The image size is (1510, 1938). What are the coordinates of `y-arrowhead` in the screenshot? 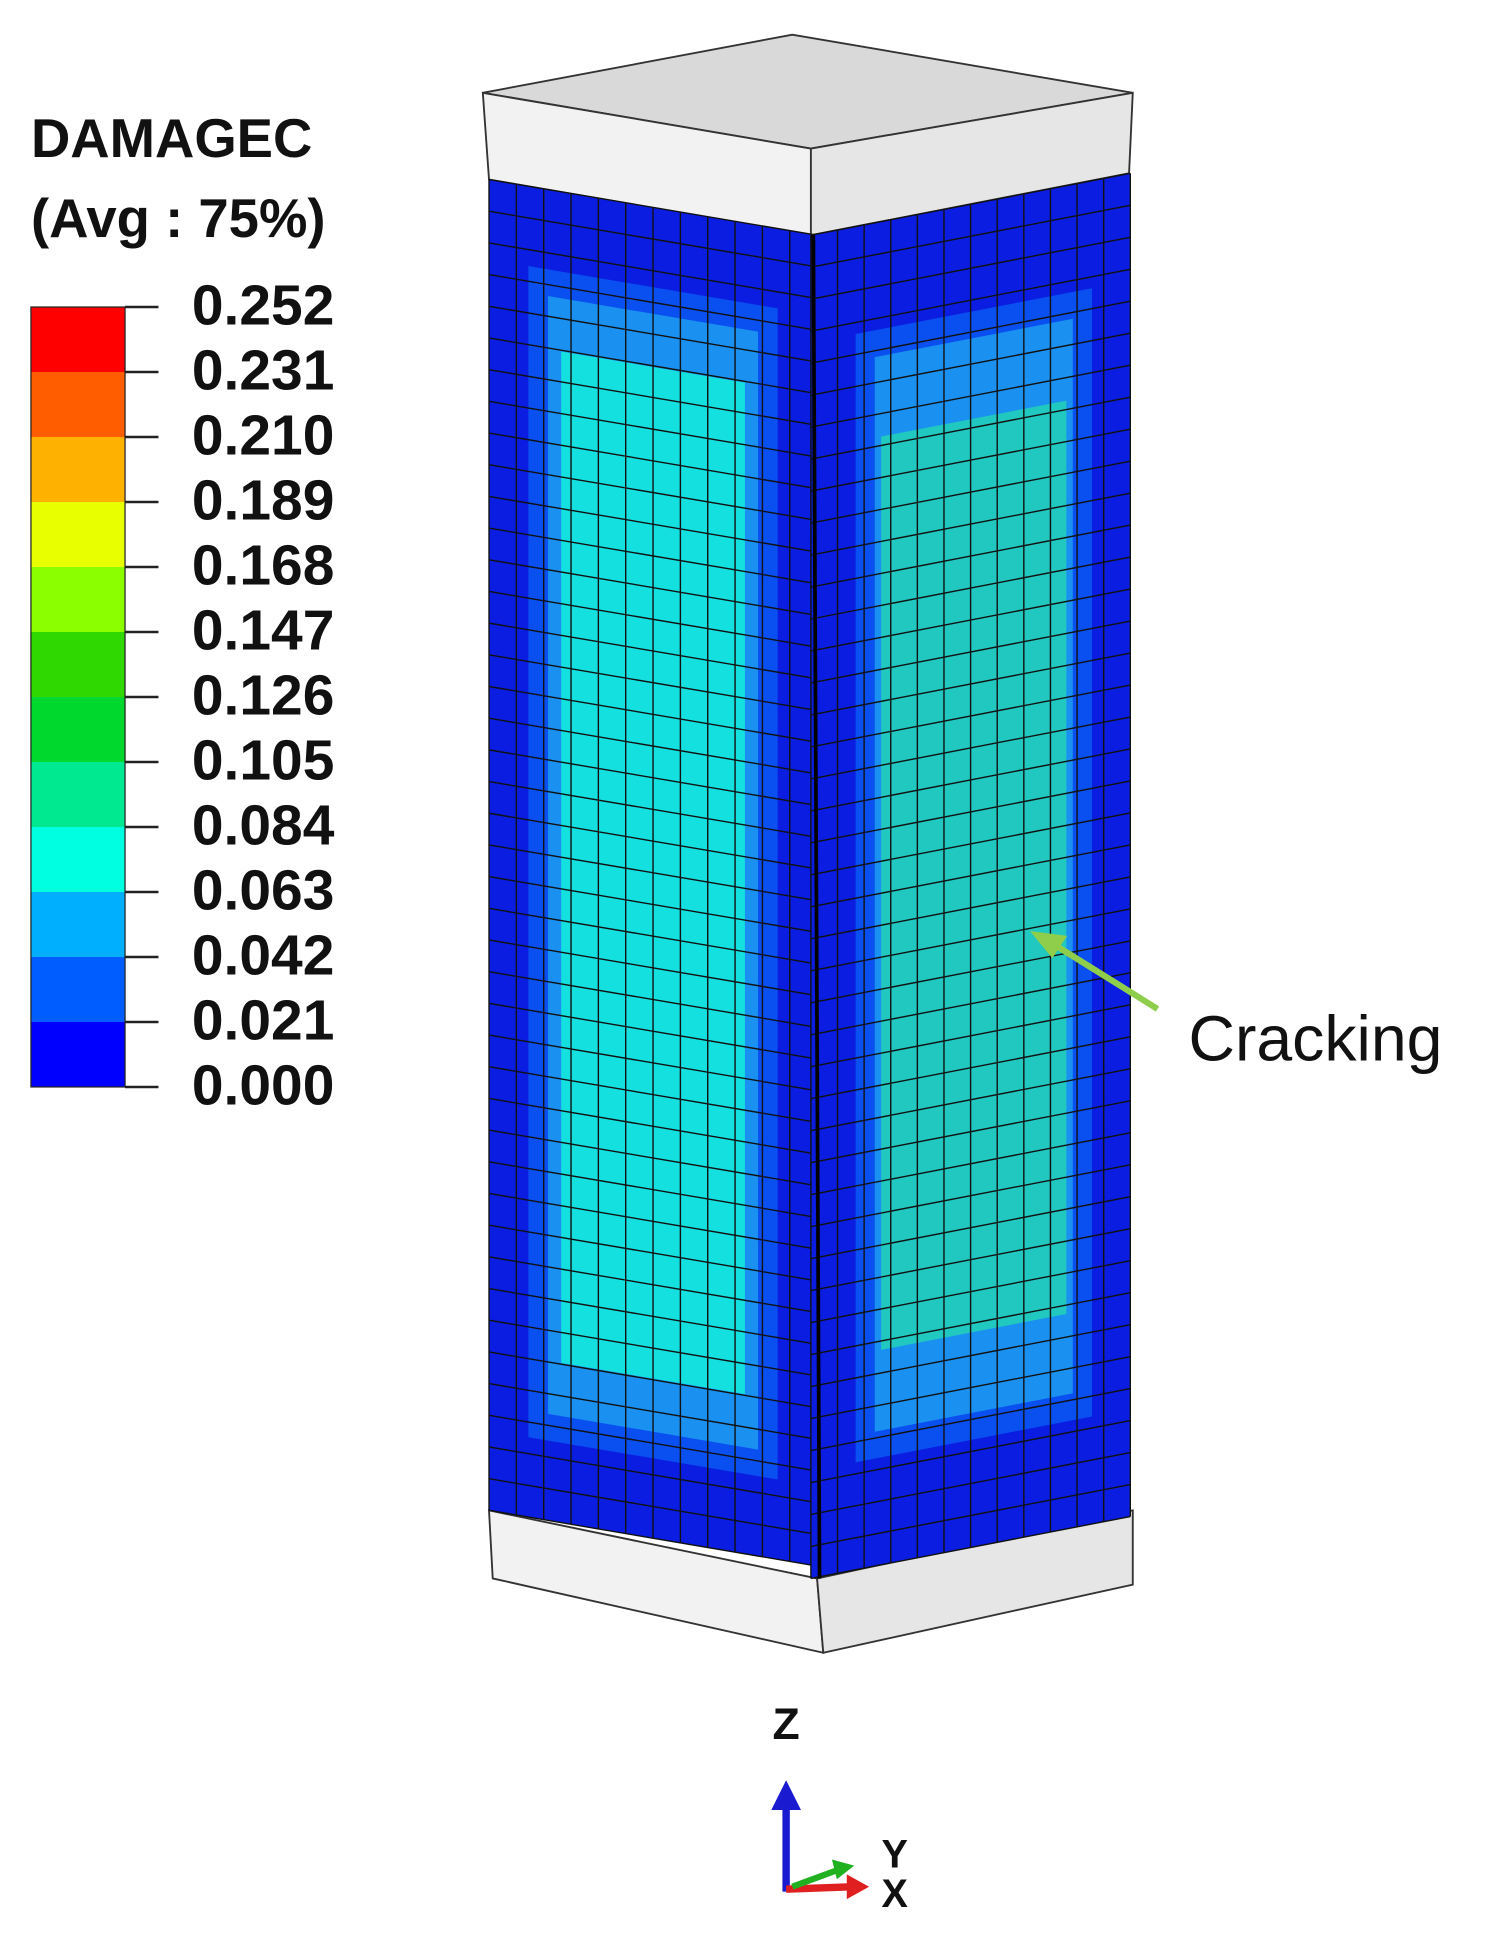 It's located at (843, 1869).